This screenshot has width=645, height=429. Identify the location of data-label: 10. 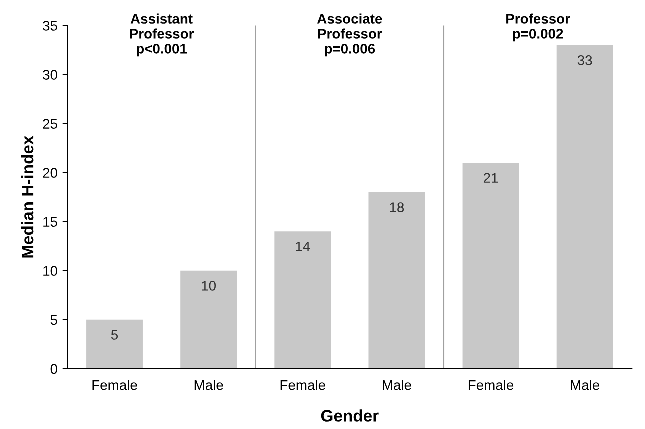
(209, 286).